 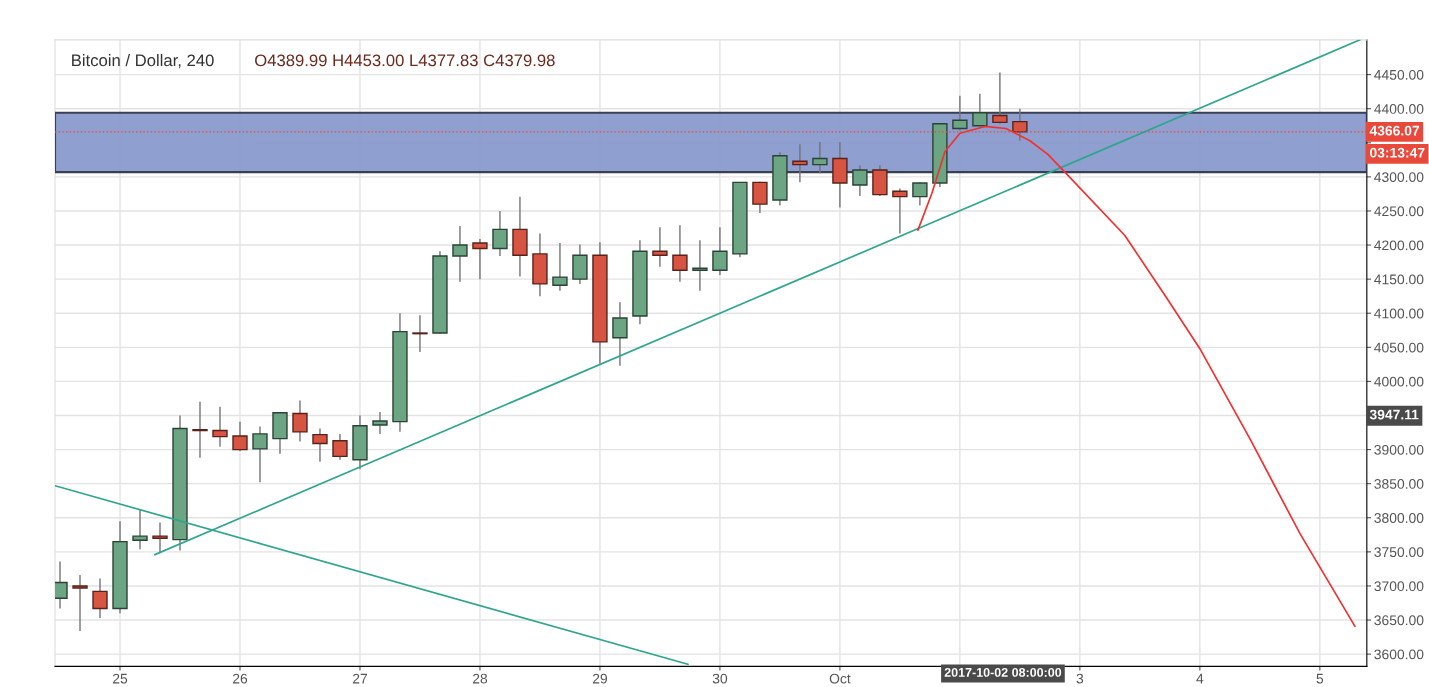 What do you see at coordinates (1200, 678) in the screenshot?
I see `x-tick-label: 4` at bounding box center [1200, 678].